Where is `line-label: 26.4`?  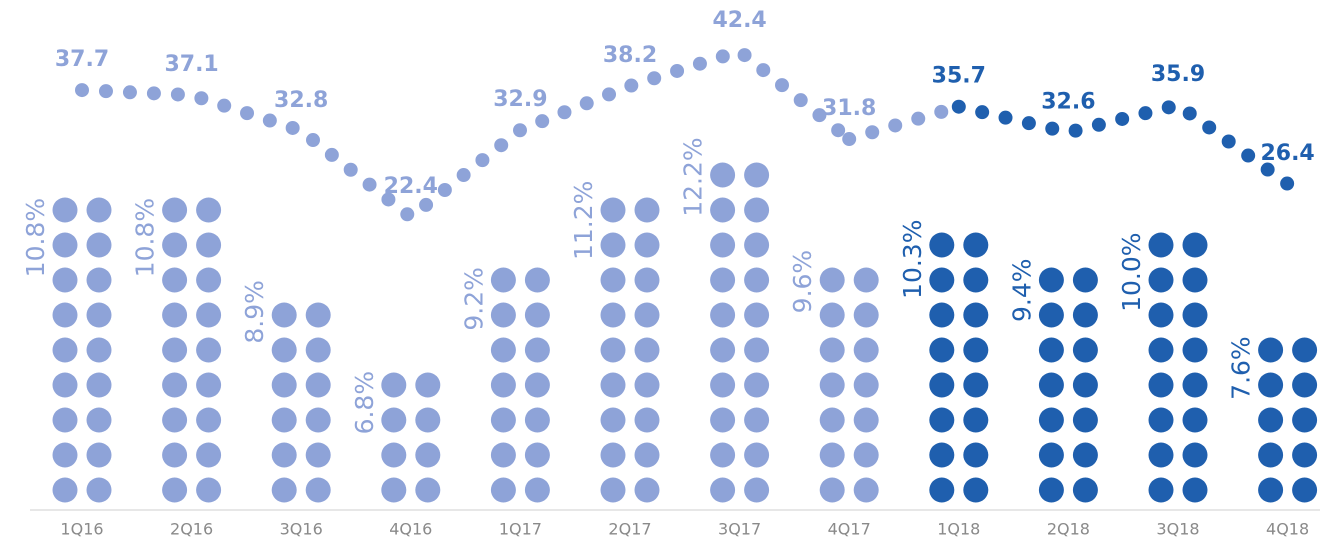
line-label: 26.4 is located at coordinates (1287, 153).